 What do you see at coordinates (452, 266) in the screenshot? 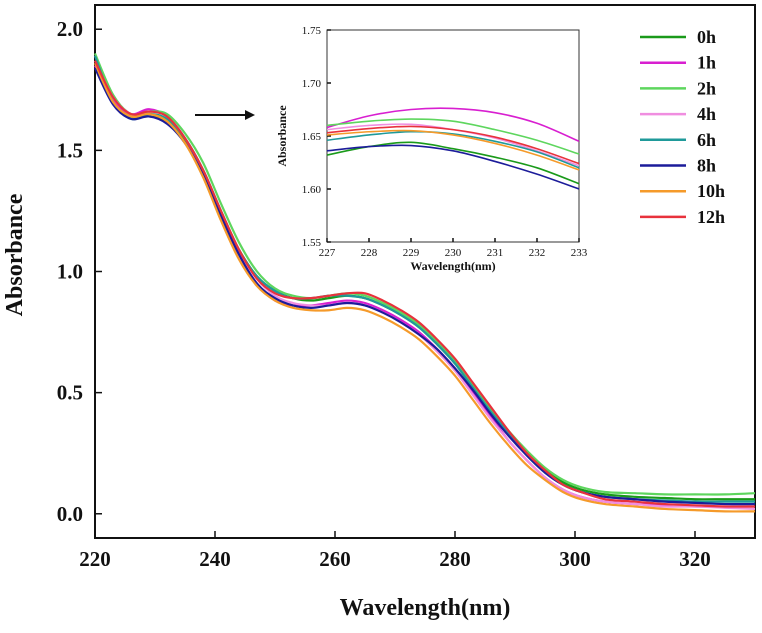
I see `inset-x-axis-title: Wavelength(nm)` at bounding box center [452, 266].